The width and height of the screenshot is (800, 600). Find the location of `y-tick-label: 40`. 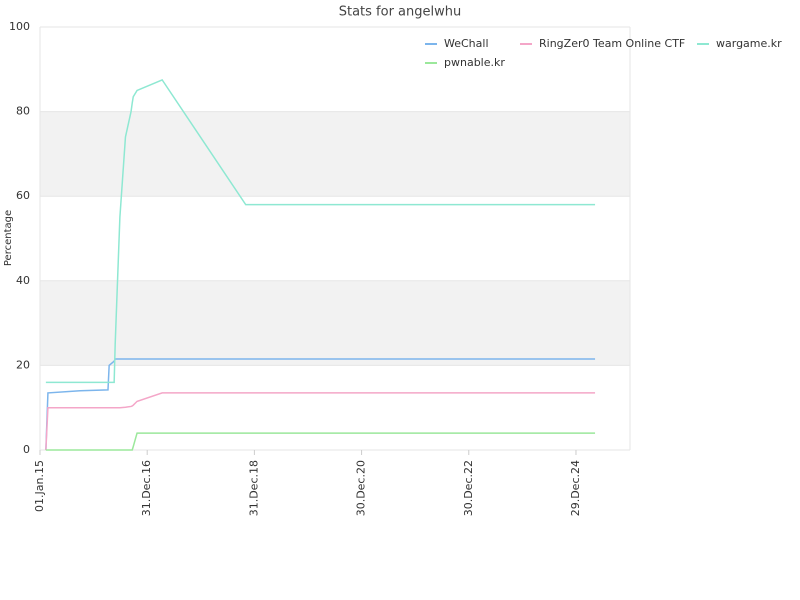

y-tick-label: 40 is located at coordinates (23, 280).